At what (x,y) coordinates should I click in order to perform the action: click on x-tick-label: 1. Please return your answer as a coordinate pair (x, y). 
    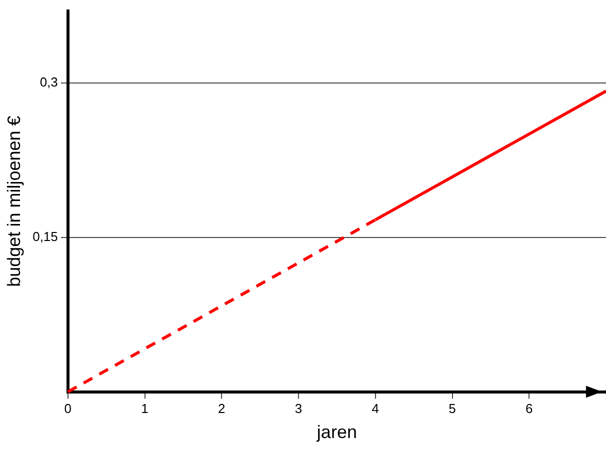
    Looking at the image, I should click on (144, 408).